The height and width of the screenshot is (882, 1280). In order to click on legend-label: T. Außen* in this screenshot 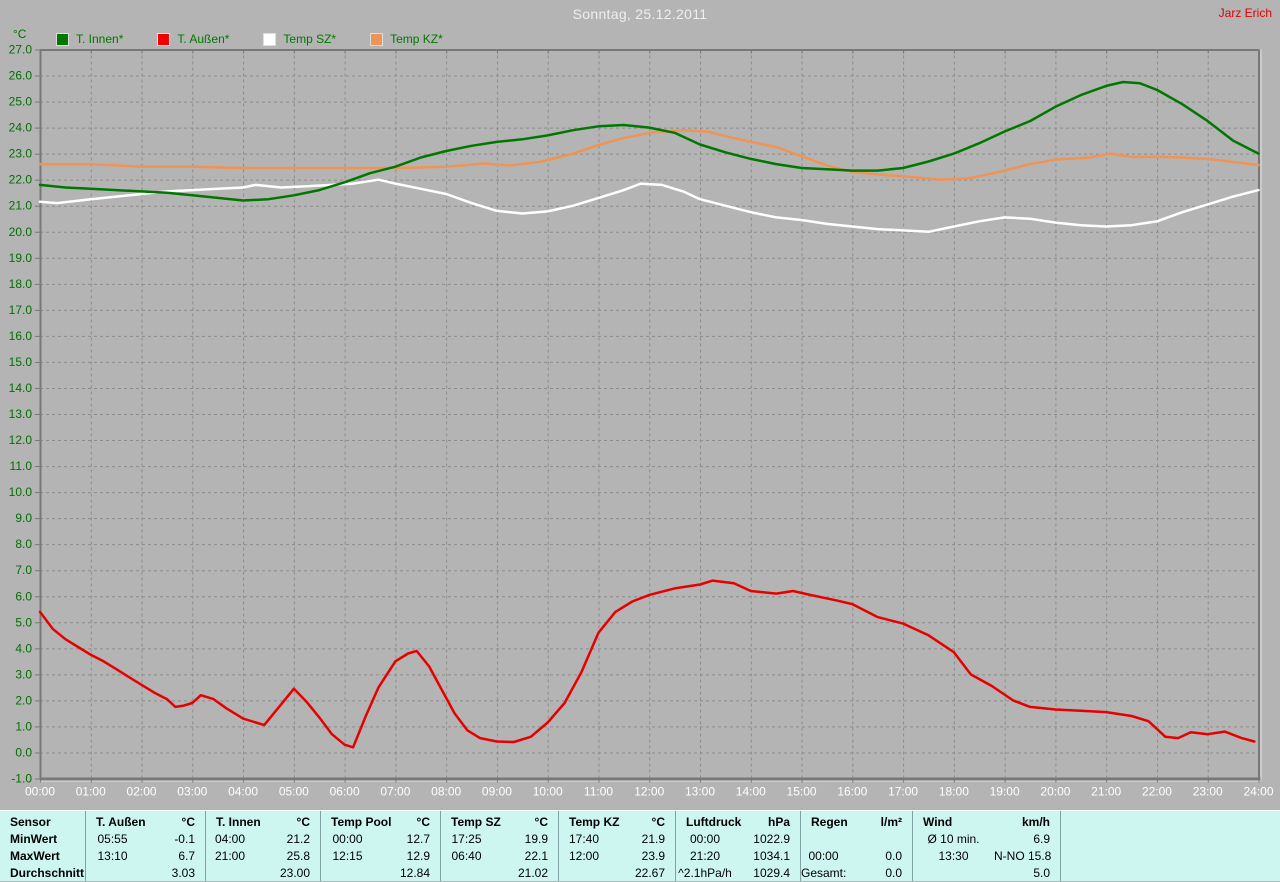, I will do `click(203, 39)`.